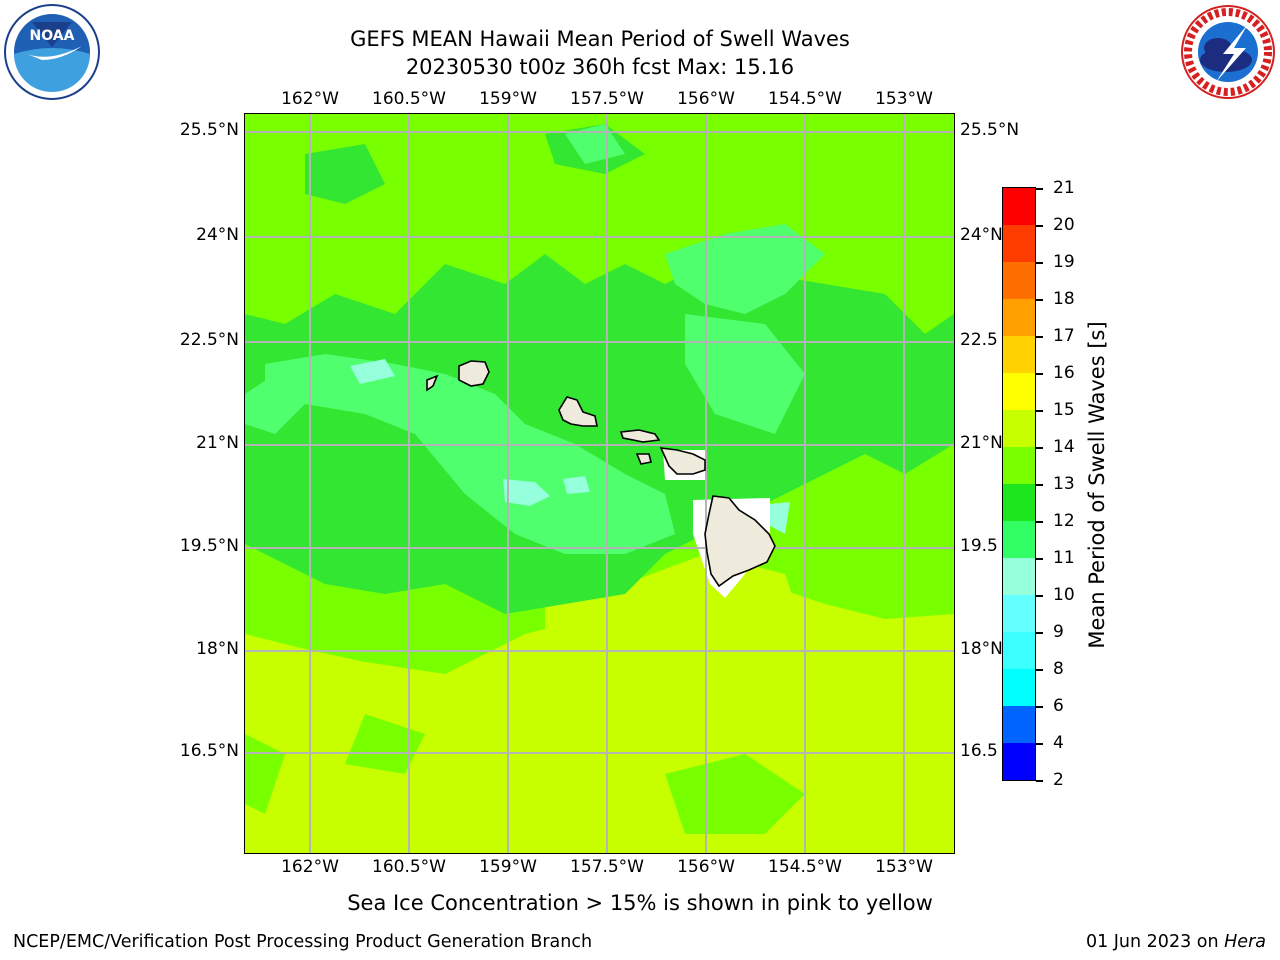 The image size is (1280, 960). What do you see at coordinates (1064, 484) in the screenshot?
I see `colorbar-tick-label: 13` at bounding box center [1064, 484].